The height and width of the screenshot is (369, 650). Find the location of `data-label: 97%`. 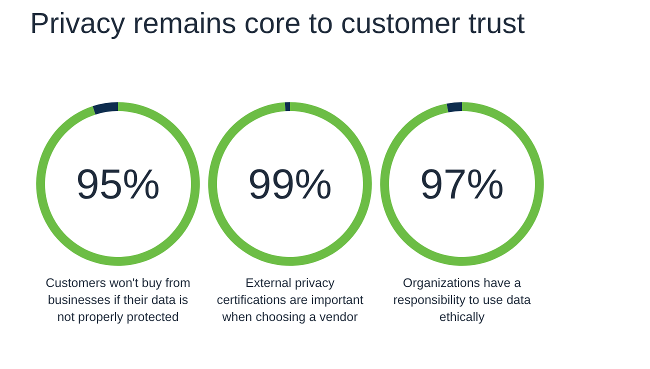

data-label: 97% is located at coordinates (462, 184).